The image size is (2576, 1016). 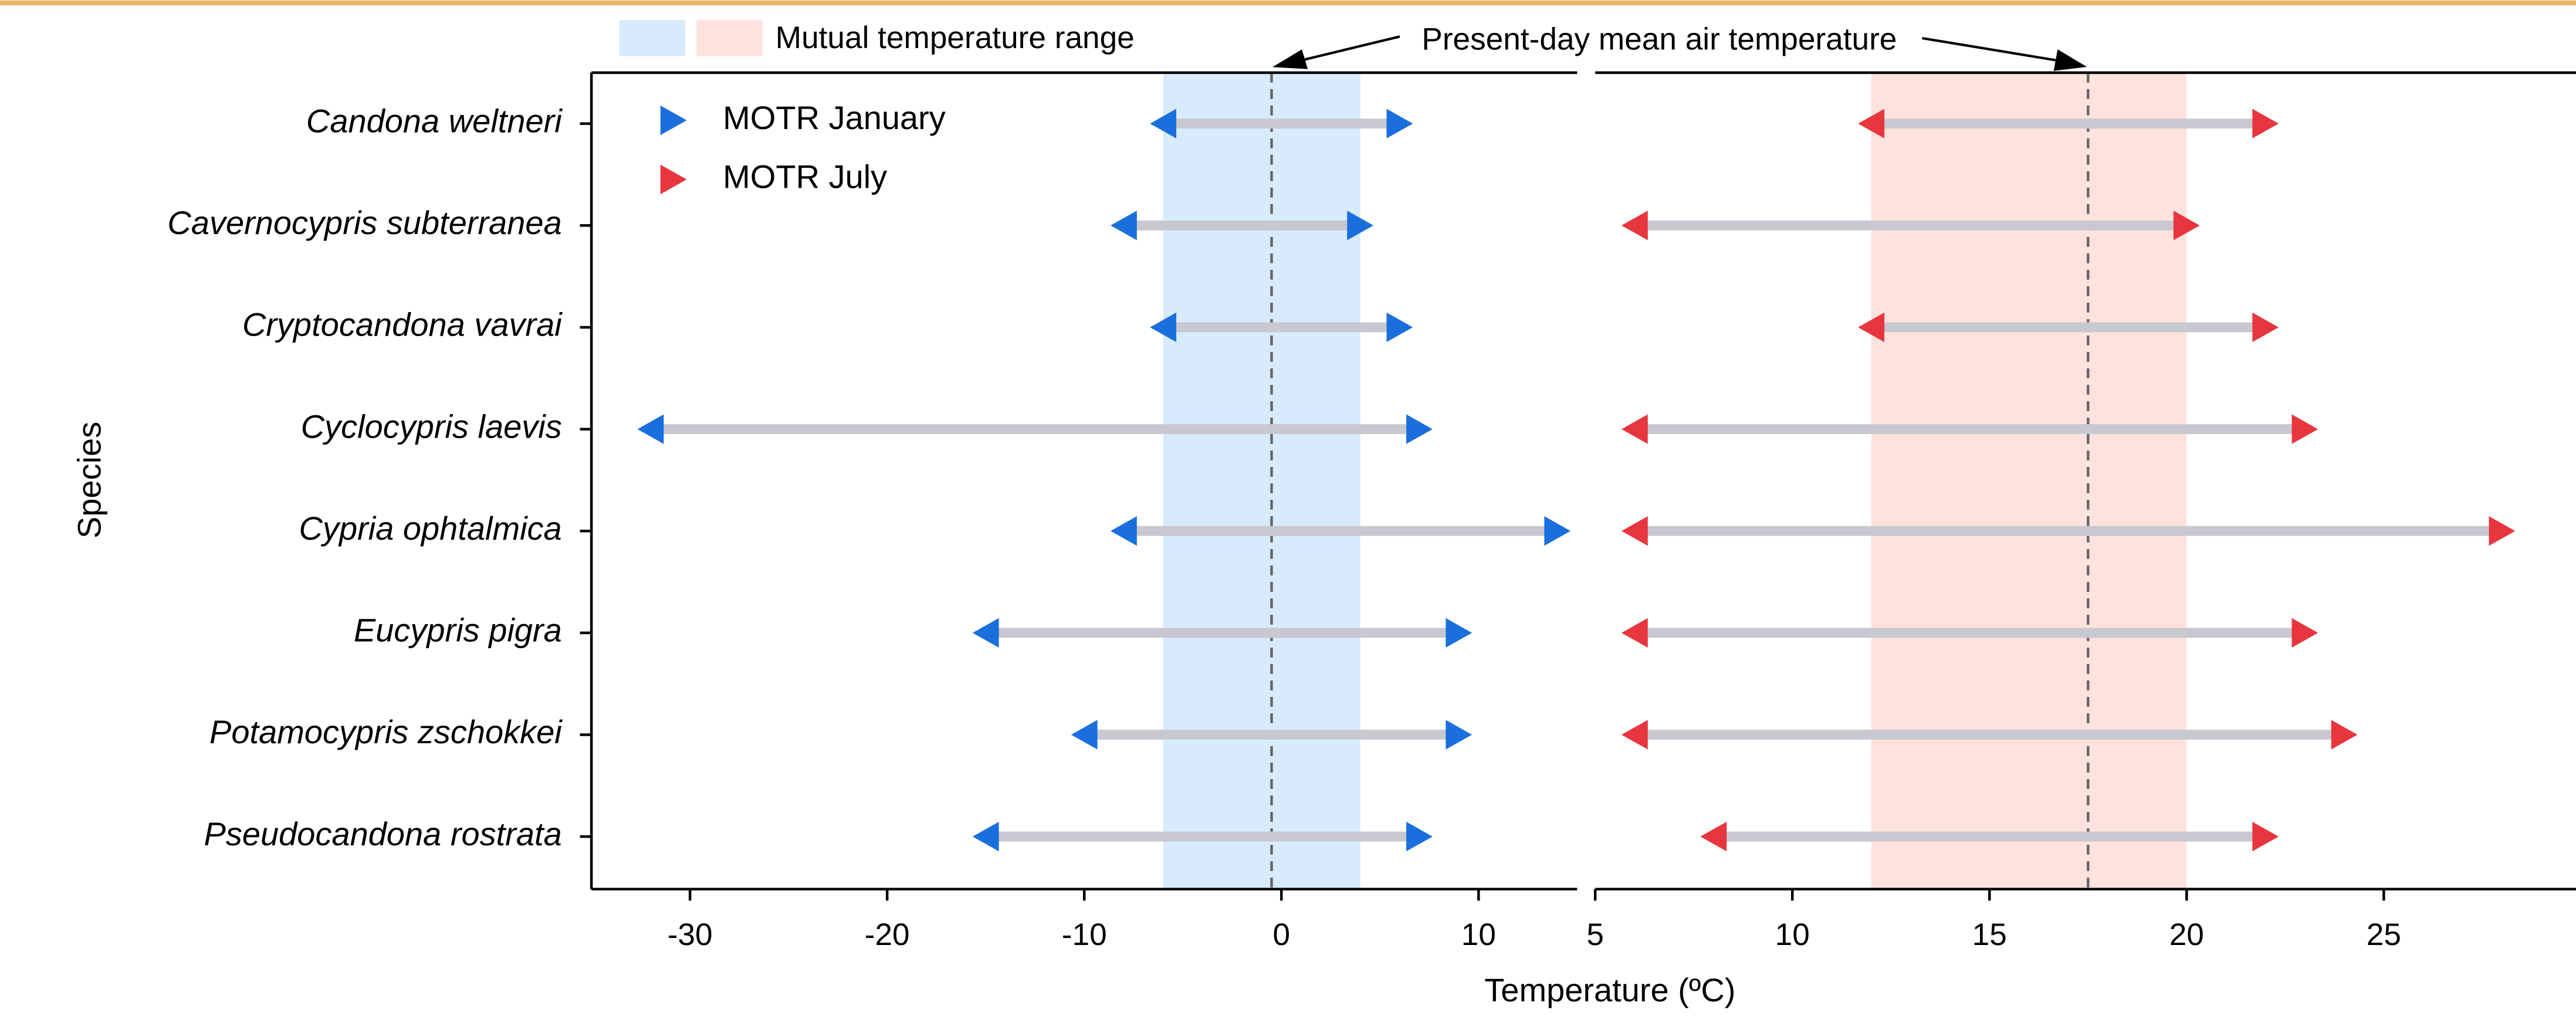 What do you see at coordinates (1659, 39) in the screenshot?
I see `reference-label: Present-day mean air temperature` at bounding box center [1659, 39].